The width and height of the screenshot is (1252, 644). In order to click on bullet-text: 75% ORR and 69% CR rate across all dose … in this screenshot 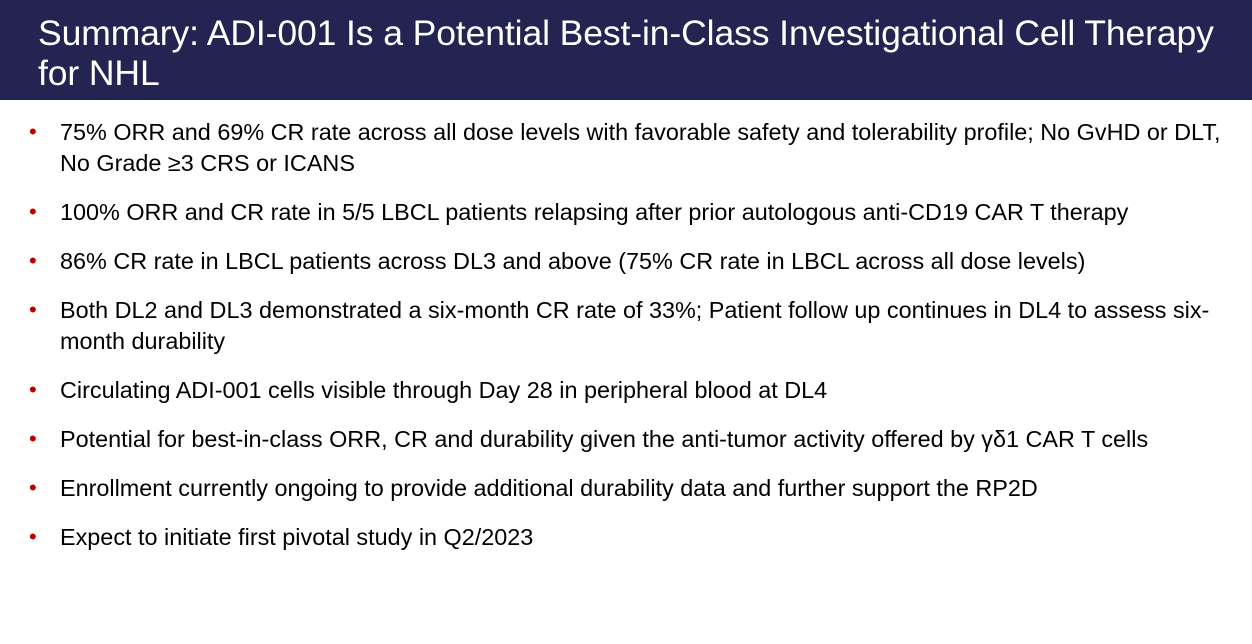, I will do `click(640, 147)`.